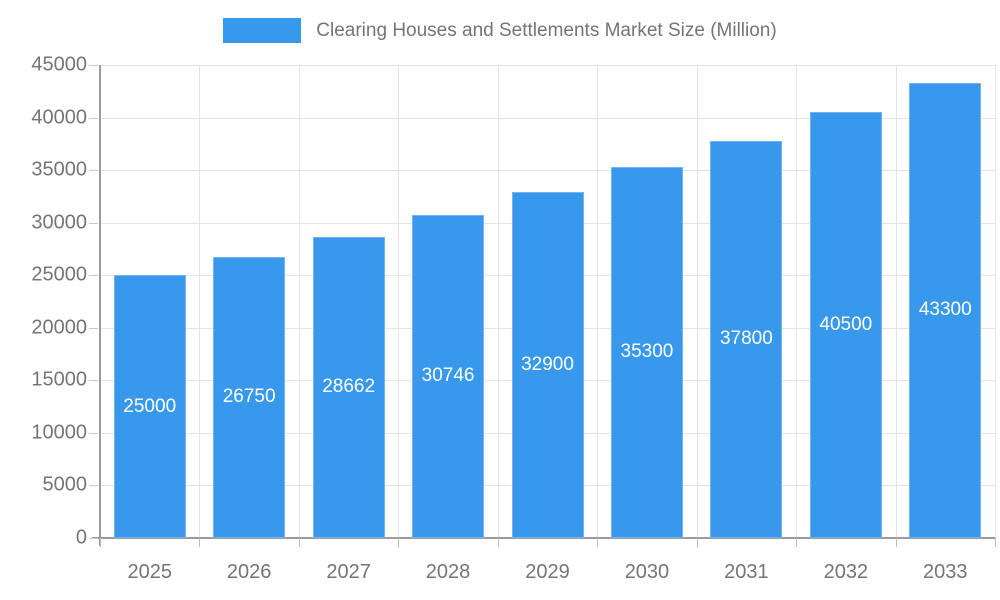  Describe the element at coordinates (59, 222) in the screenshot. I see `y-axis-label: 30000` at that location.